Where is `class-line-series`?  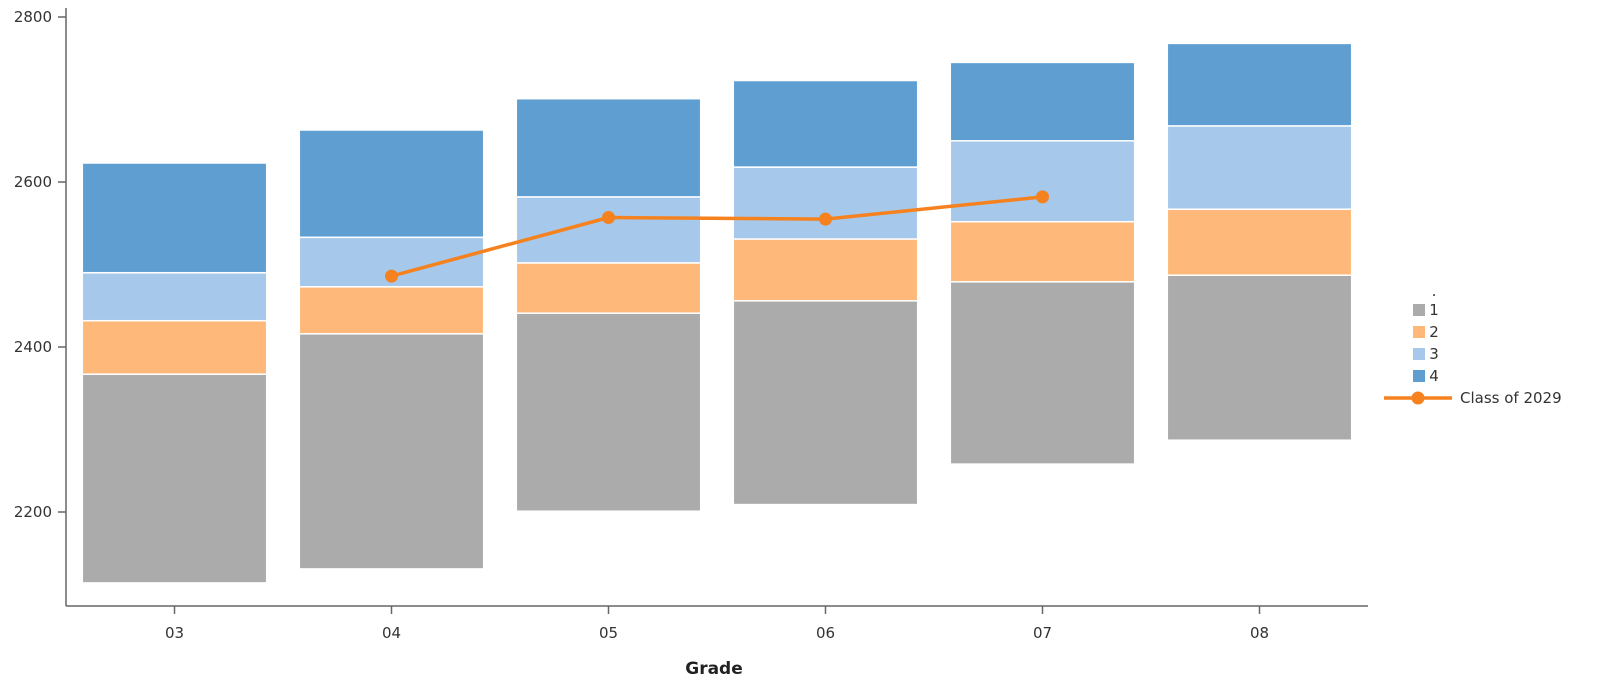
class-line-series is located at coordinates (717, 236).